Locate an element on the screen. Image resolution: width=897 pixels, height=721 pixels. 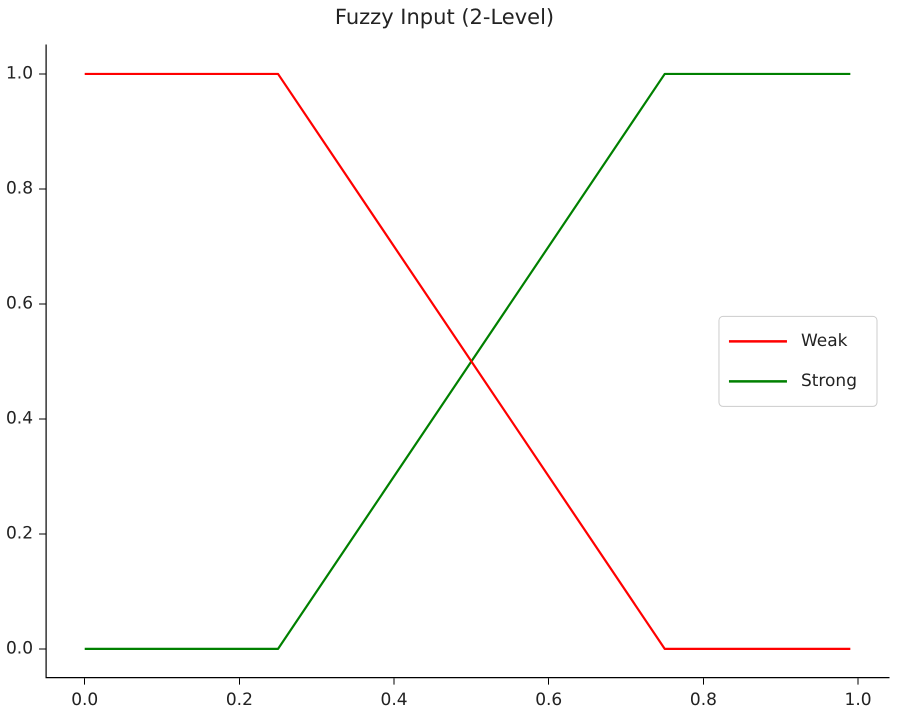
legend-label: Strong is located at coordinates (829, 380).